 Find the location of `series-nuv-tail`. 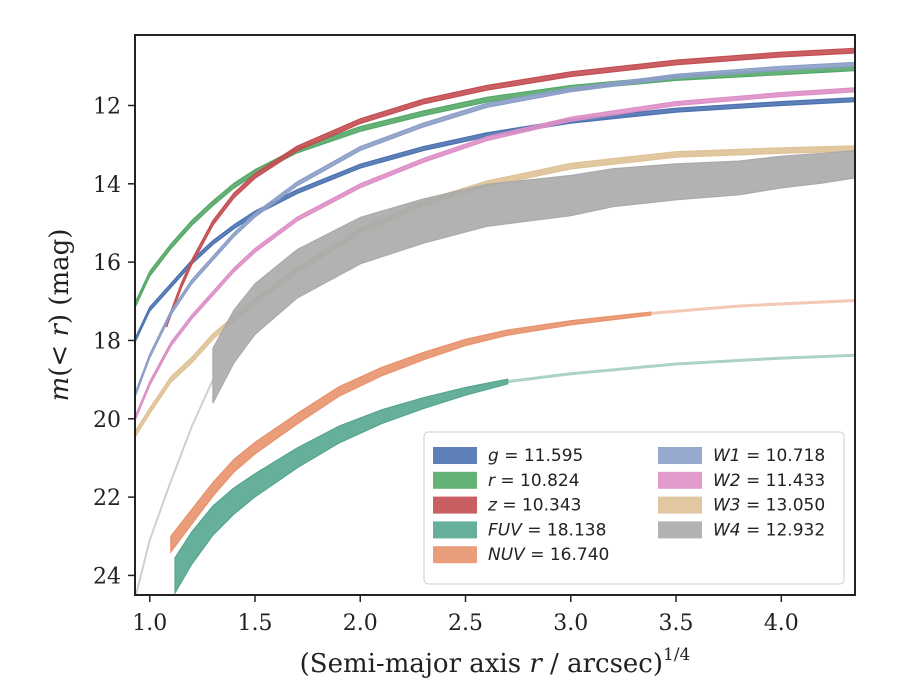

series-nuv-tail is located at coordinates (752, 307).